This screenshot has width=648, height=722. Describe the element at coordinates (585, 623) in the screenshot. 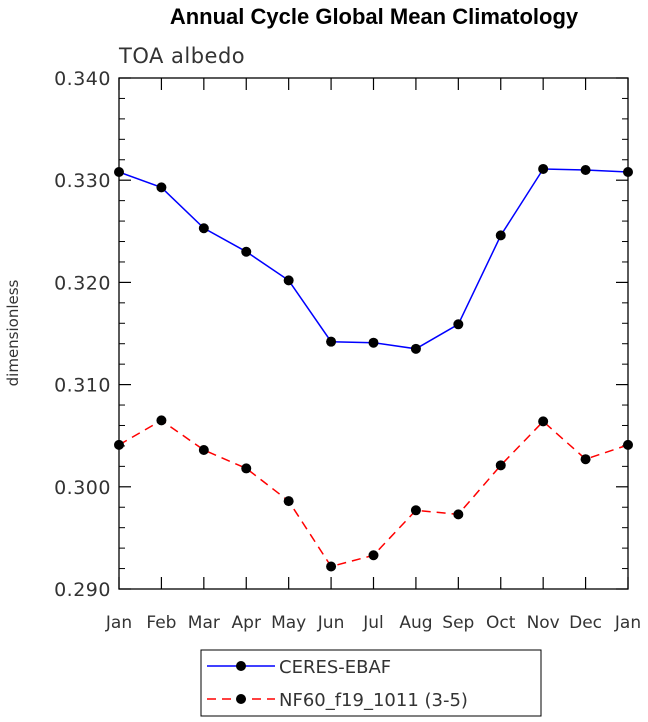

I see `x-tick-label: Dec` at that location.